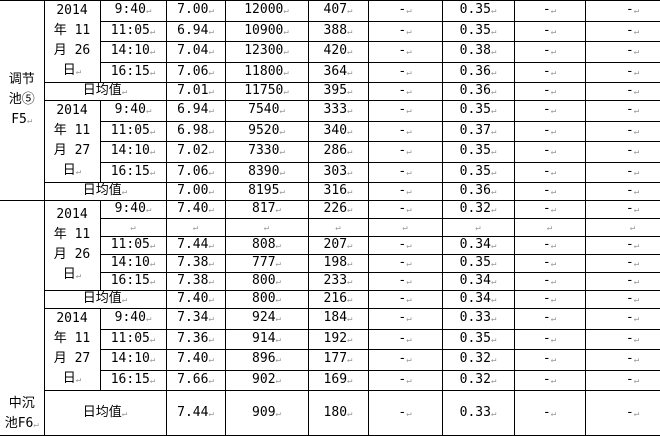 This screenshot has width=660, height=436. Describe the element at coordinates (266, 91) in the screenshot. I see `average-value-cell: 11750` at that location.